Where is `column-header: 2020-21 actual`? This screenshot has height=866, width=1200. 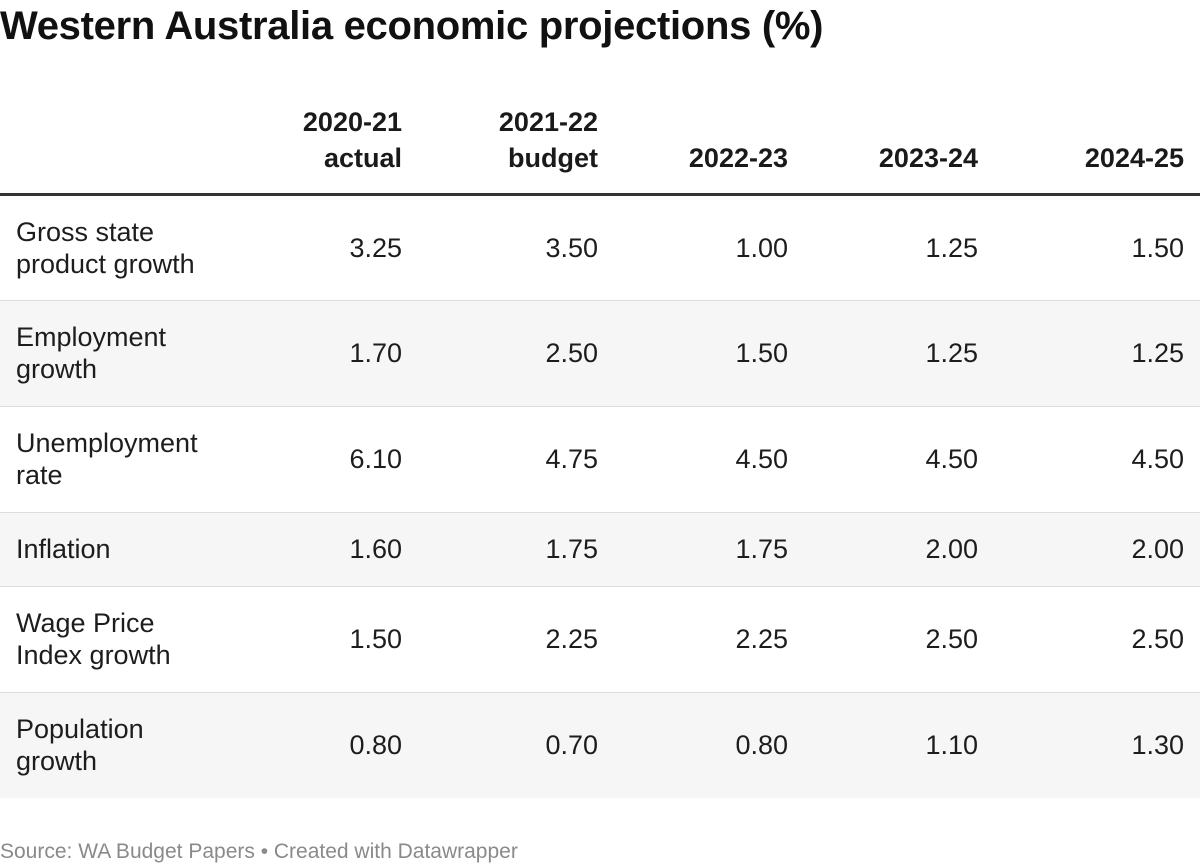 column-header: 2020-21 actual is located at coordinates (323, 148).